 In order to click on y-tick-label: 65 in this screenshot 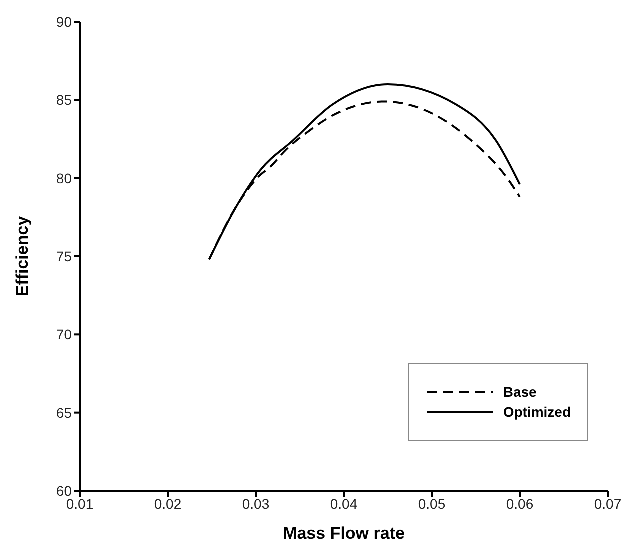, I will do `click(64, 412)`.